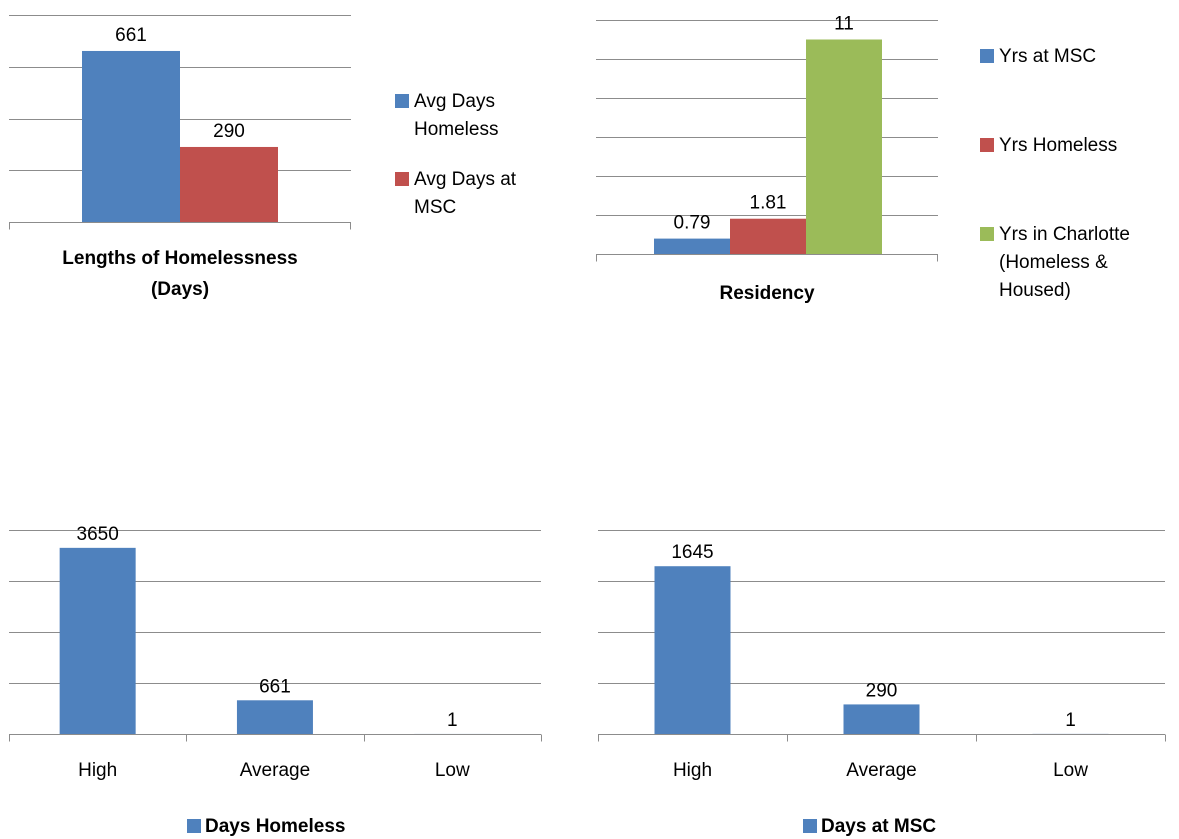  I want to click on chart4-value-labels: 1645 290 1, so click(873, 636).